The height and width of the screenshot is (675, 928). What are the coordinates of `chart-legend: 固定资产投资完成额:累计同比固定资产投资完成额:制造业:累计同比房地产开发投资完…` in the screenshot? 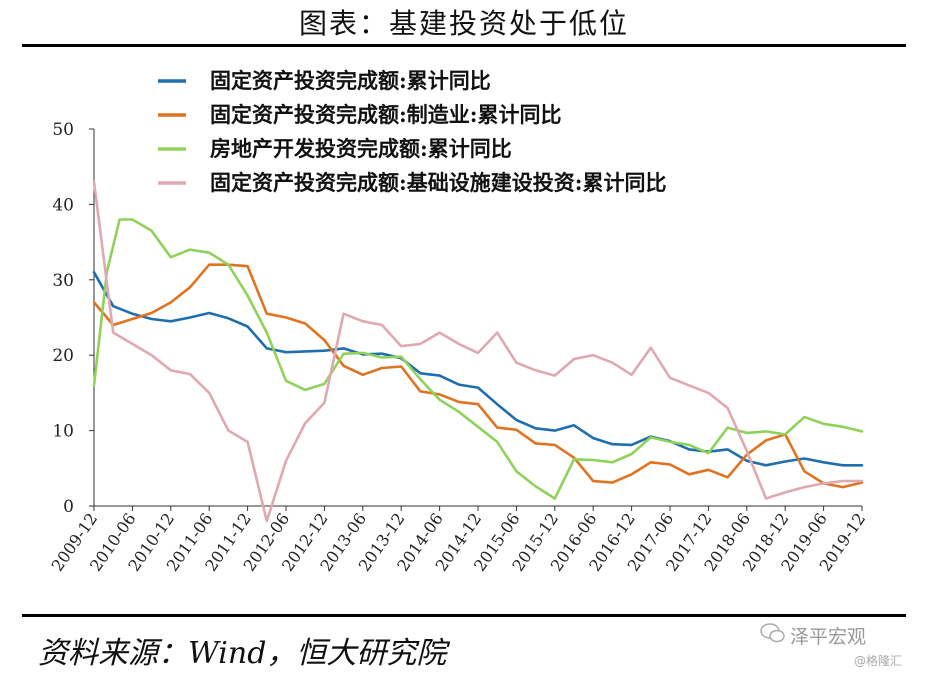 It's located at (412, 131).